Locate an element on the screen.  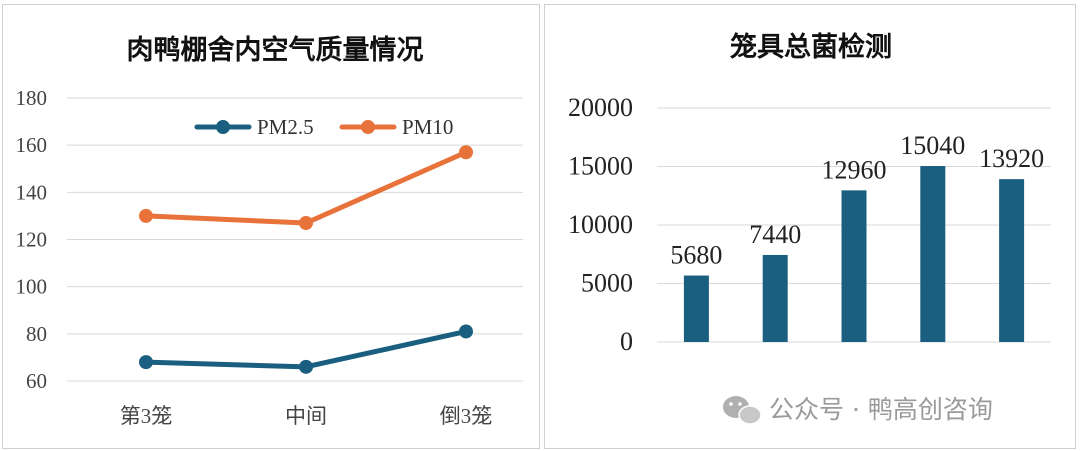
legend-label: PM10 is located at coordinates (427, 127).